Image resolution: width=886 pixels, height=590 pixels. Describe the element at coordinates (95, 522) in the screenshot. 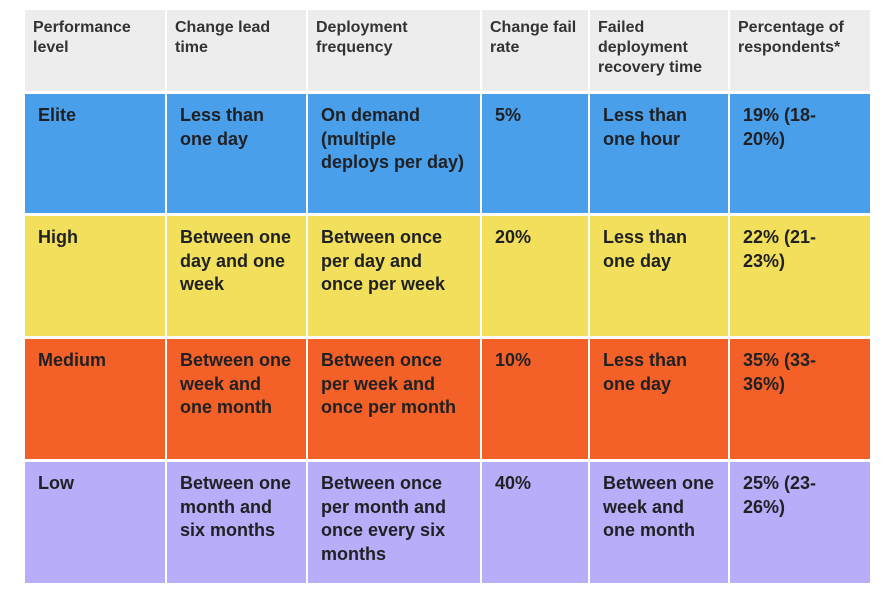

I see `row-label: Low` at that location.